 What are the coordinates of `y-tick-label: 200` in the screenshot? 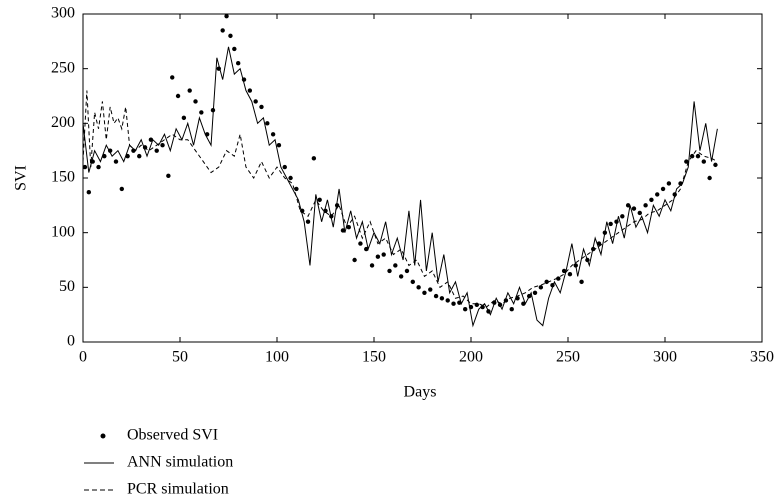 It's located at (63, 122).